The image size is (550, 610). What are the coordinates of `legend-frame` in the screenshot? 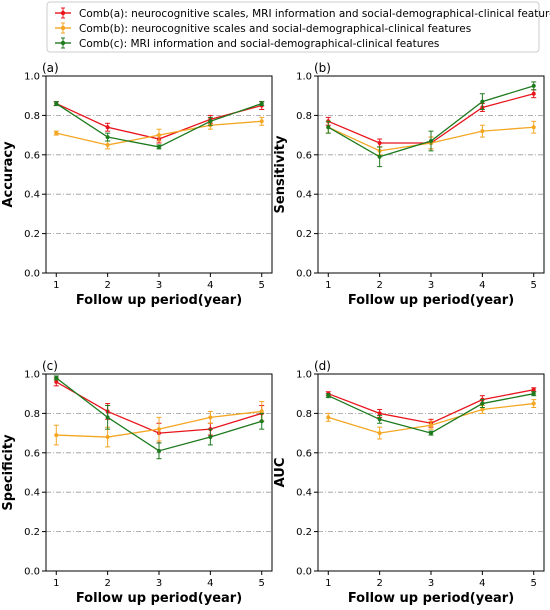 It's located at (293, 27).